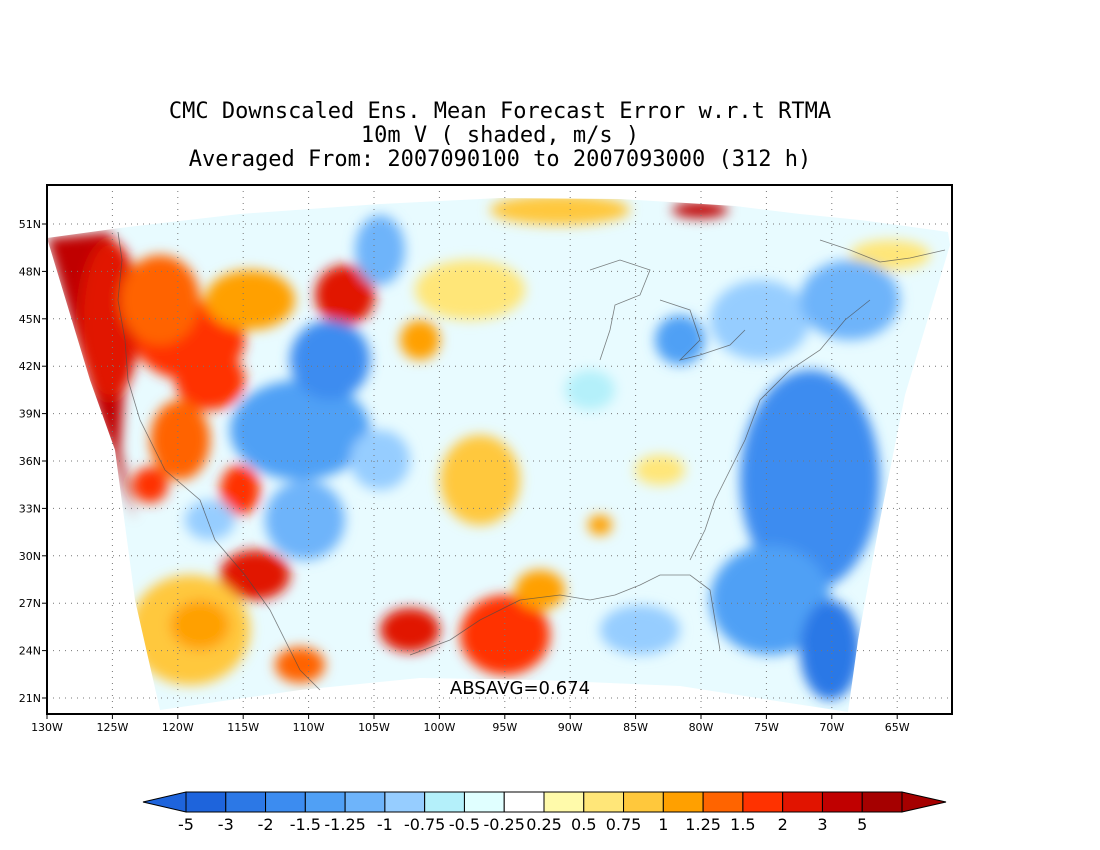  What do you see at coordinates (30, 414) in the screenshot?
I see `lat-label: 39N` at bounding box center [30, 414].